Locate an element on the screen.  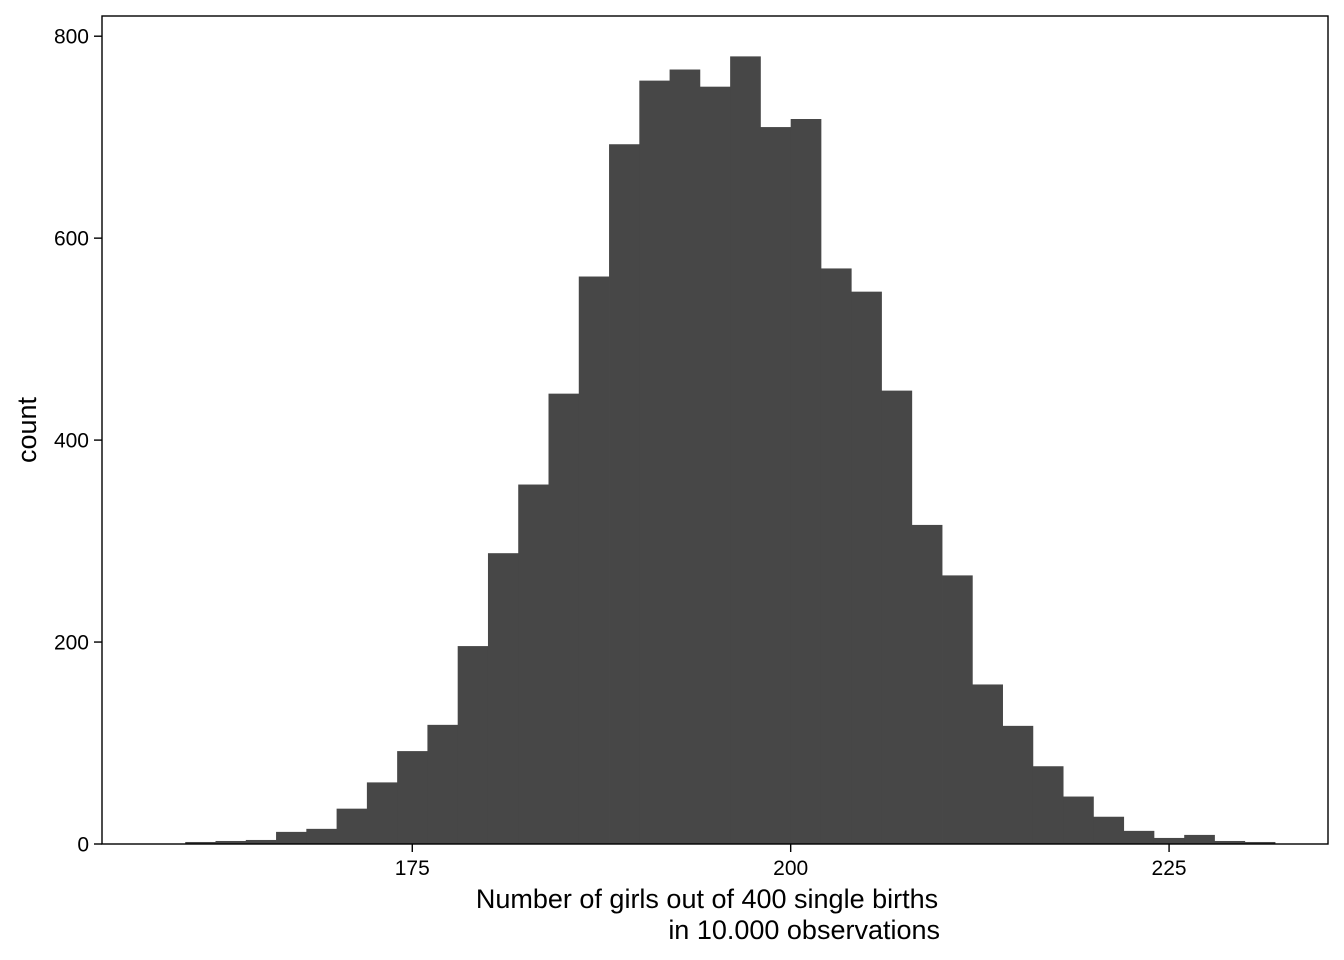
x-axis-title-line-2: in 10.000 observations is located at coordinates (804, 930).